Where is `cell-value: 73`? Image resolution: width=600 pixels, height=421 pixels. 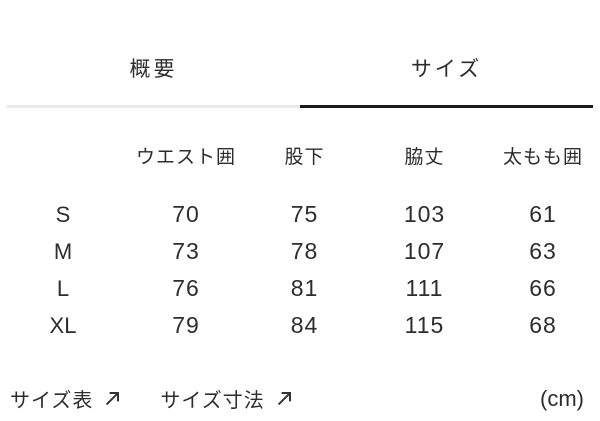
cell-value: 73 is located at coordinates (186, 251).